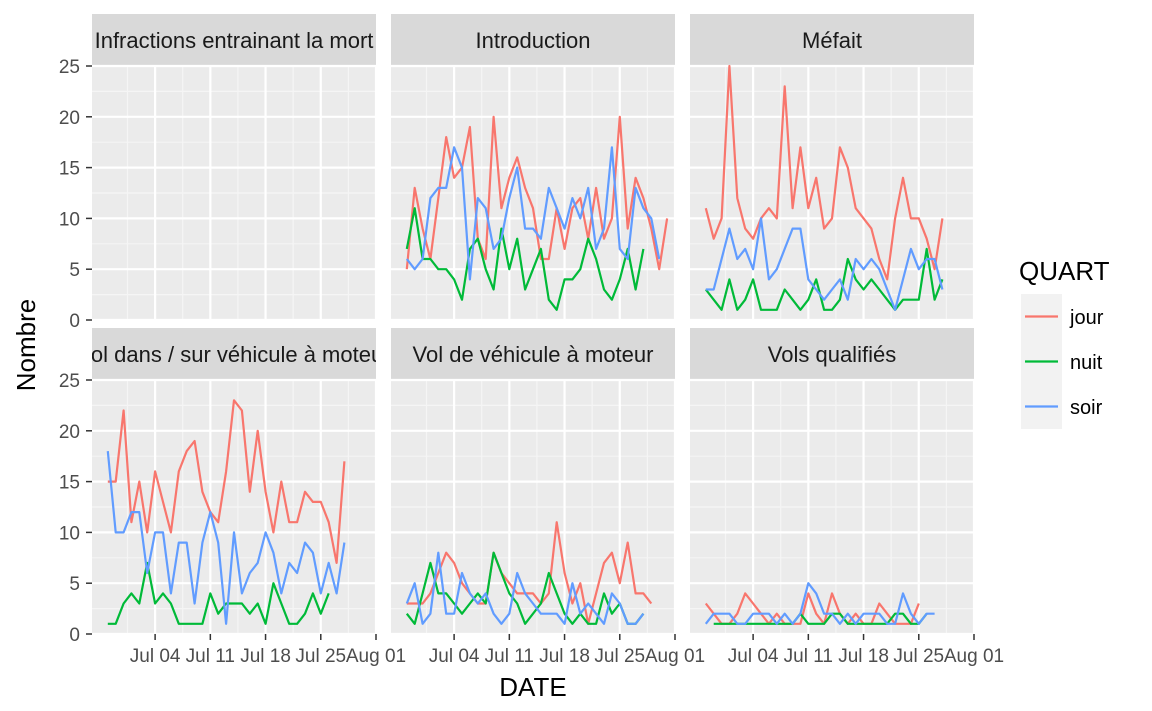 This screenshot has width=1152, height=711. What do you see at coordinates (532, 687) in the screenshot?
I see `x-axis-title: DATE` at bounding box center [532, 687].